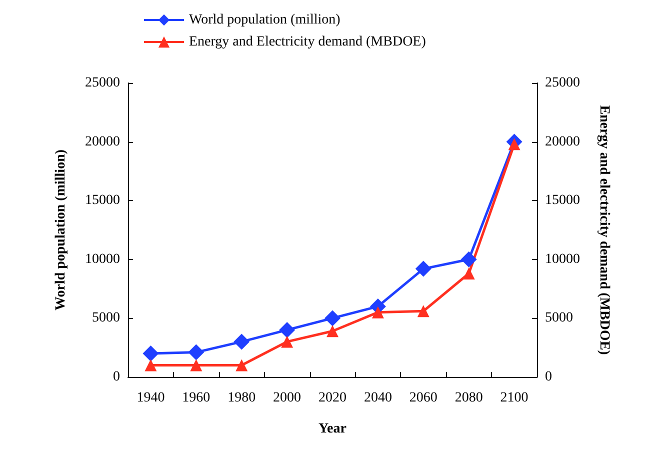  I want to click on y-tick-label: 10000, so click(102, 259).